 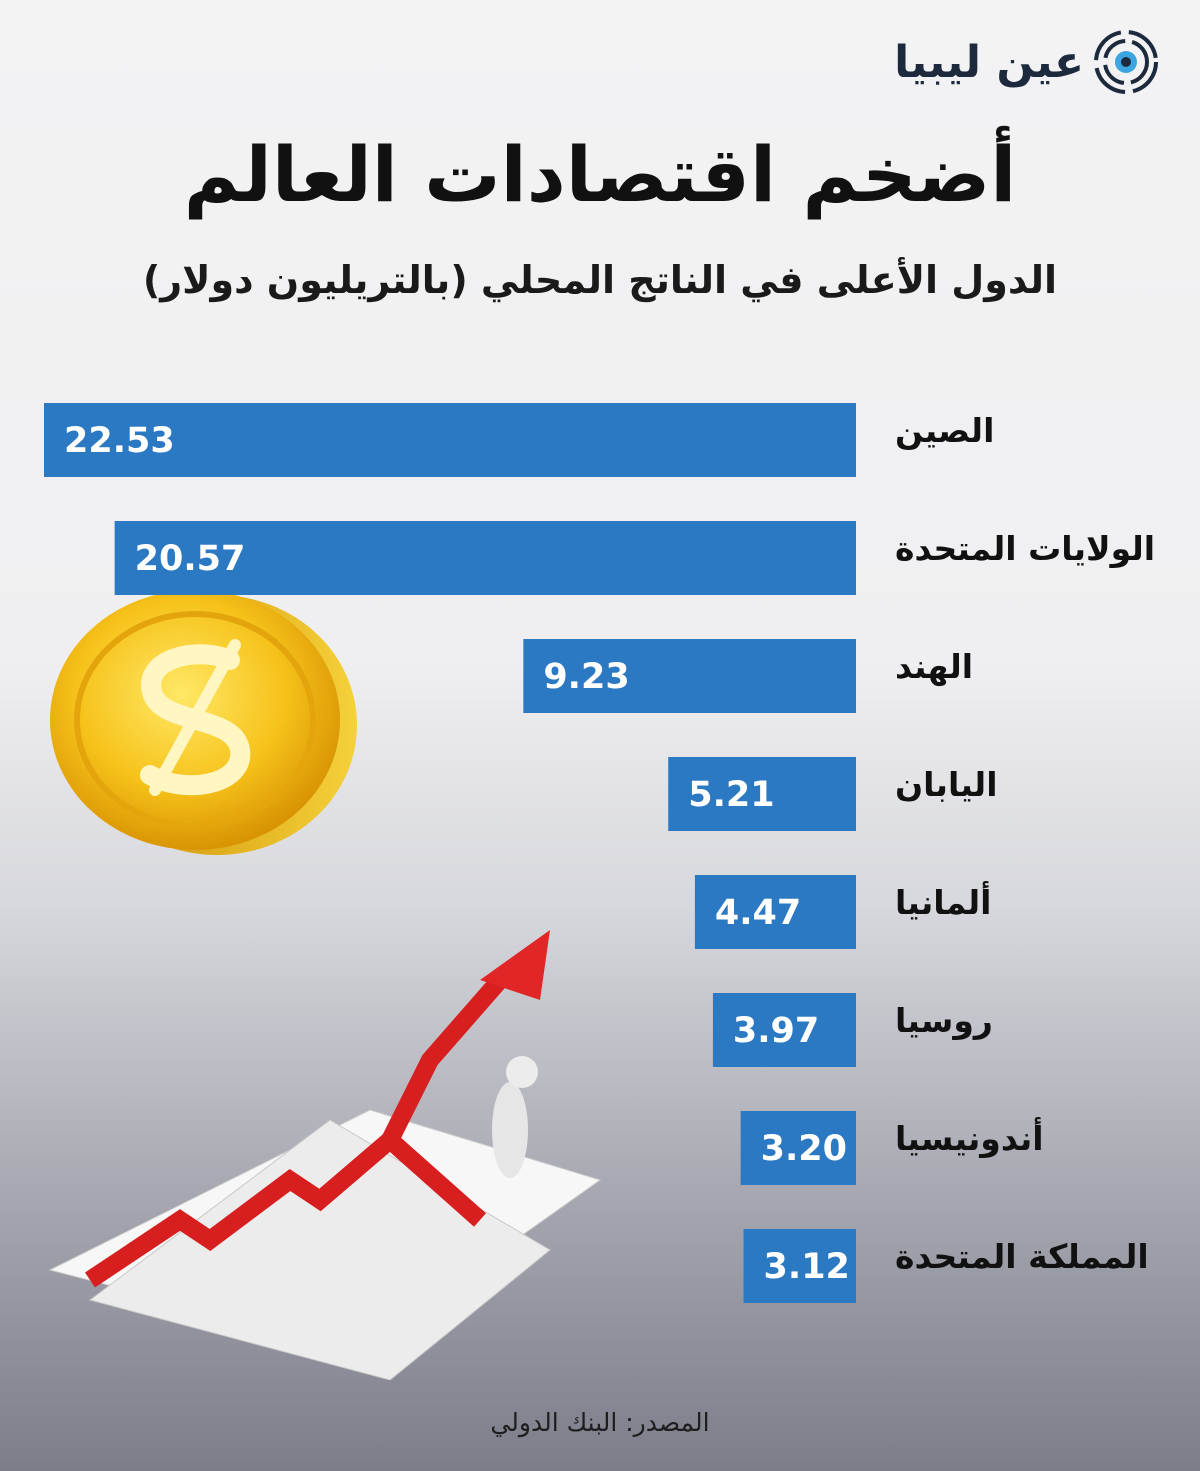 What do you see at coordinates (804, 1149) in the screenshot?
I see `bar-value-label-6: 3.20` at bounding box center [804, 1149].